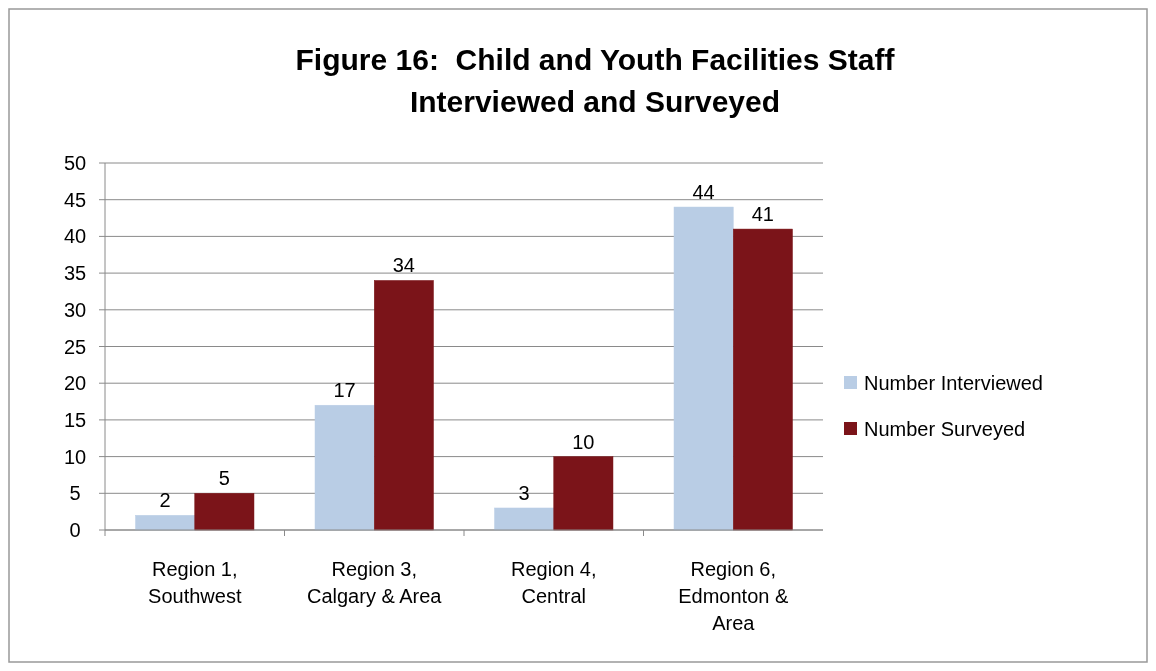 Image resolution: width=1156 pixels, height=671 pixels. What do you see at coordinates (945, 429) in the screenshot?
I see `legend-label: Number Surveyed` at bounding box center [945, 429].